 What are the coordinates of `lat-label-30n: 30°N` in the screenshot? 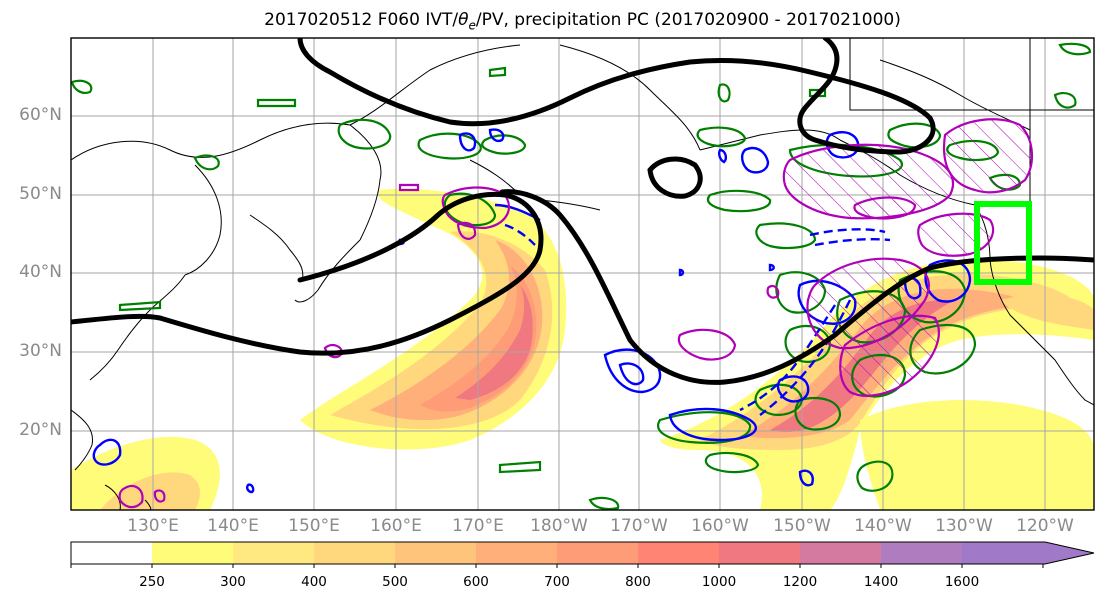 It's located at (40, 351).